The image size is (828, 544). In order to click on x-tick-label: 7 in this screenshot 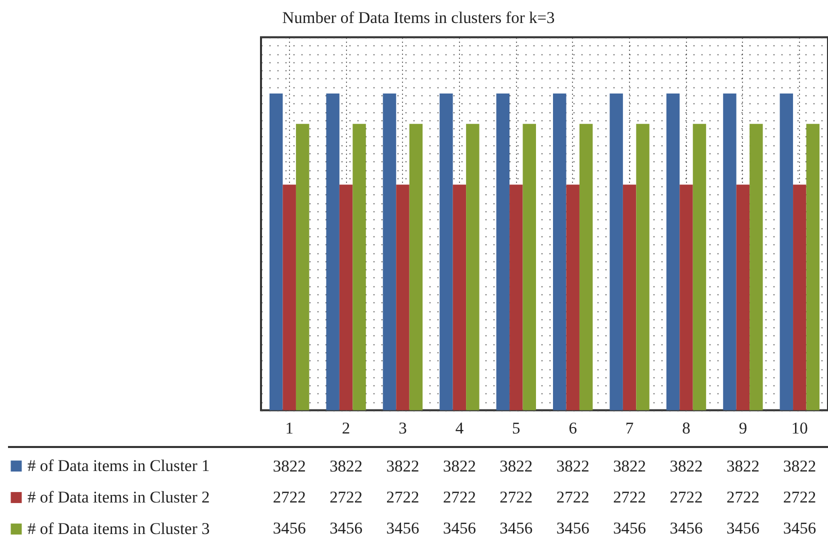, I will do `click(629, 428)`.